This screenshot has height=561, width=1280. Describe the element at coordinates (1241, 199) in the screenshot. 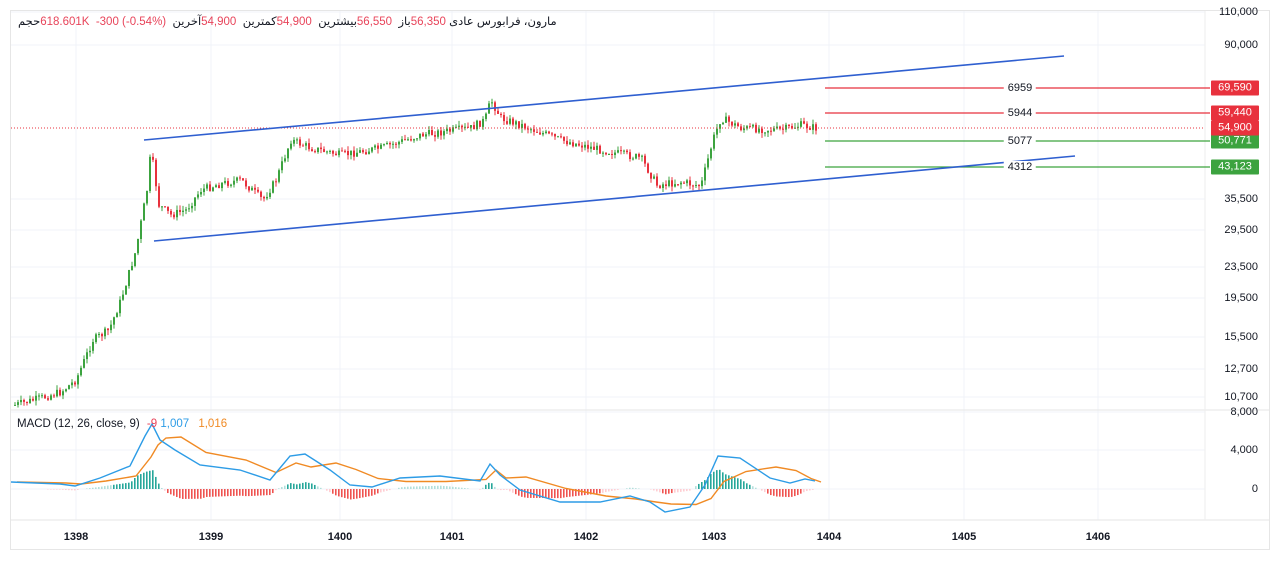

I see `price-tick-label: 35,500` at that location.